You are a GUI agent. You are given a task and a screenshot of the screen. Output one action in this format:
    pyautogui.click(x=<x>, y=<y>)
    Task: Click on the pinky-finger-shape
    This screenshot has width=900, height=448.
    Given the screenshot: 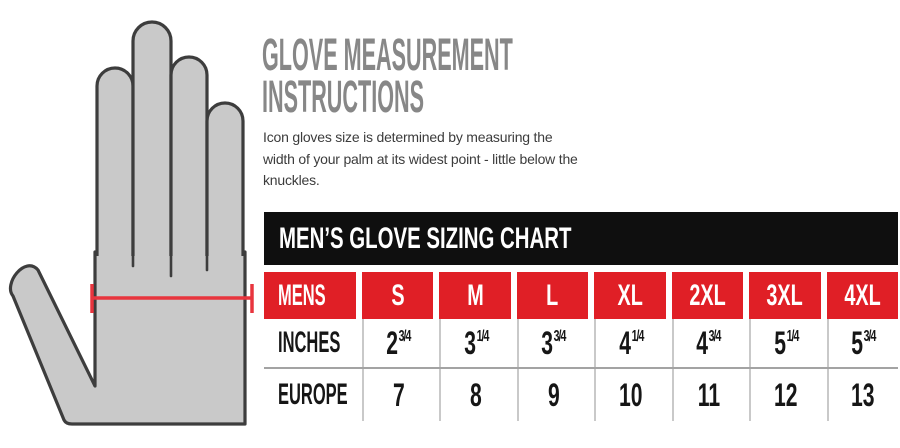 What is the action you would take?
    pyautogui.click(x=225, y=178)
    